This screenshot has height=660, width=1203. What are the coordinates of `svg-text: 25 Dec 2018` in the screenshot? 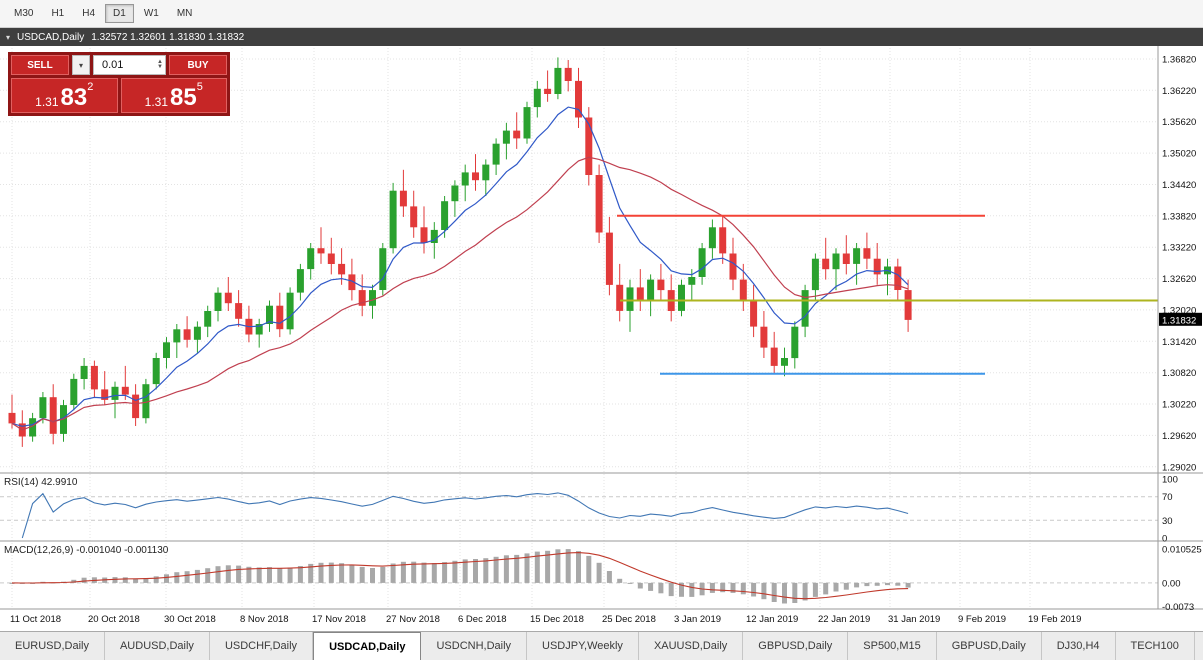 It's located at (629, 619).